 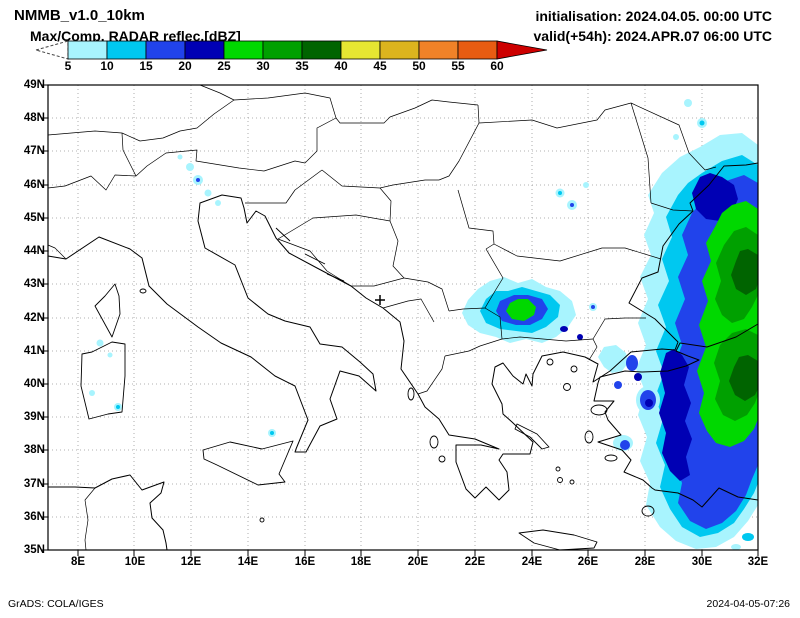 I want to click on lon-label: 22E, so click(x=475, y=562).